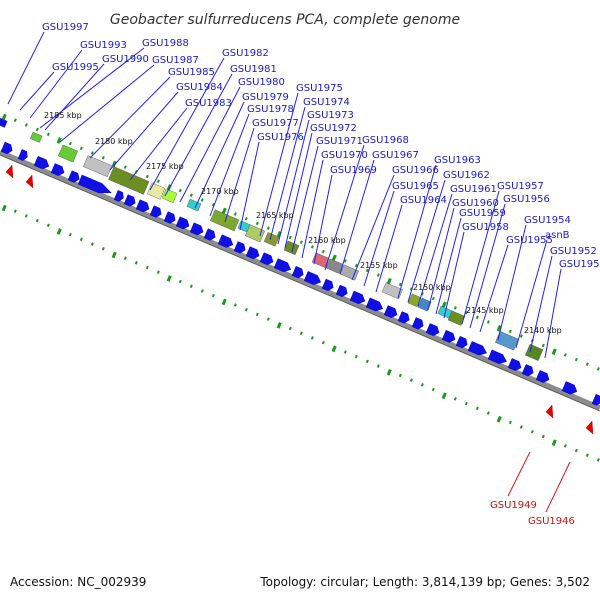  What do you see at coordinates (265, 97) in the screenshot?
I see `gene-label-gsu1979: GSU1979` at bounding box center [265, 97].